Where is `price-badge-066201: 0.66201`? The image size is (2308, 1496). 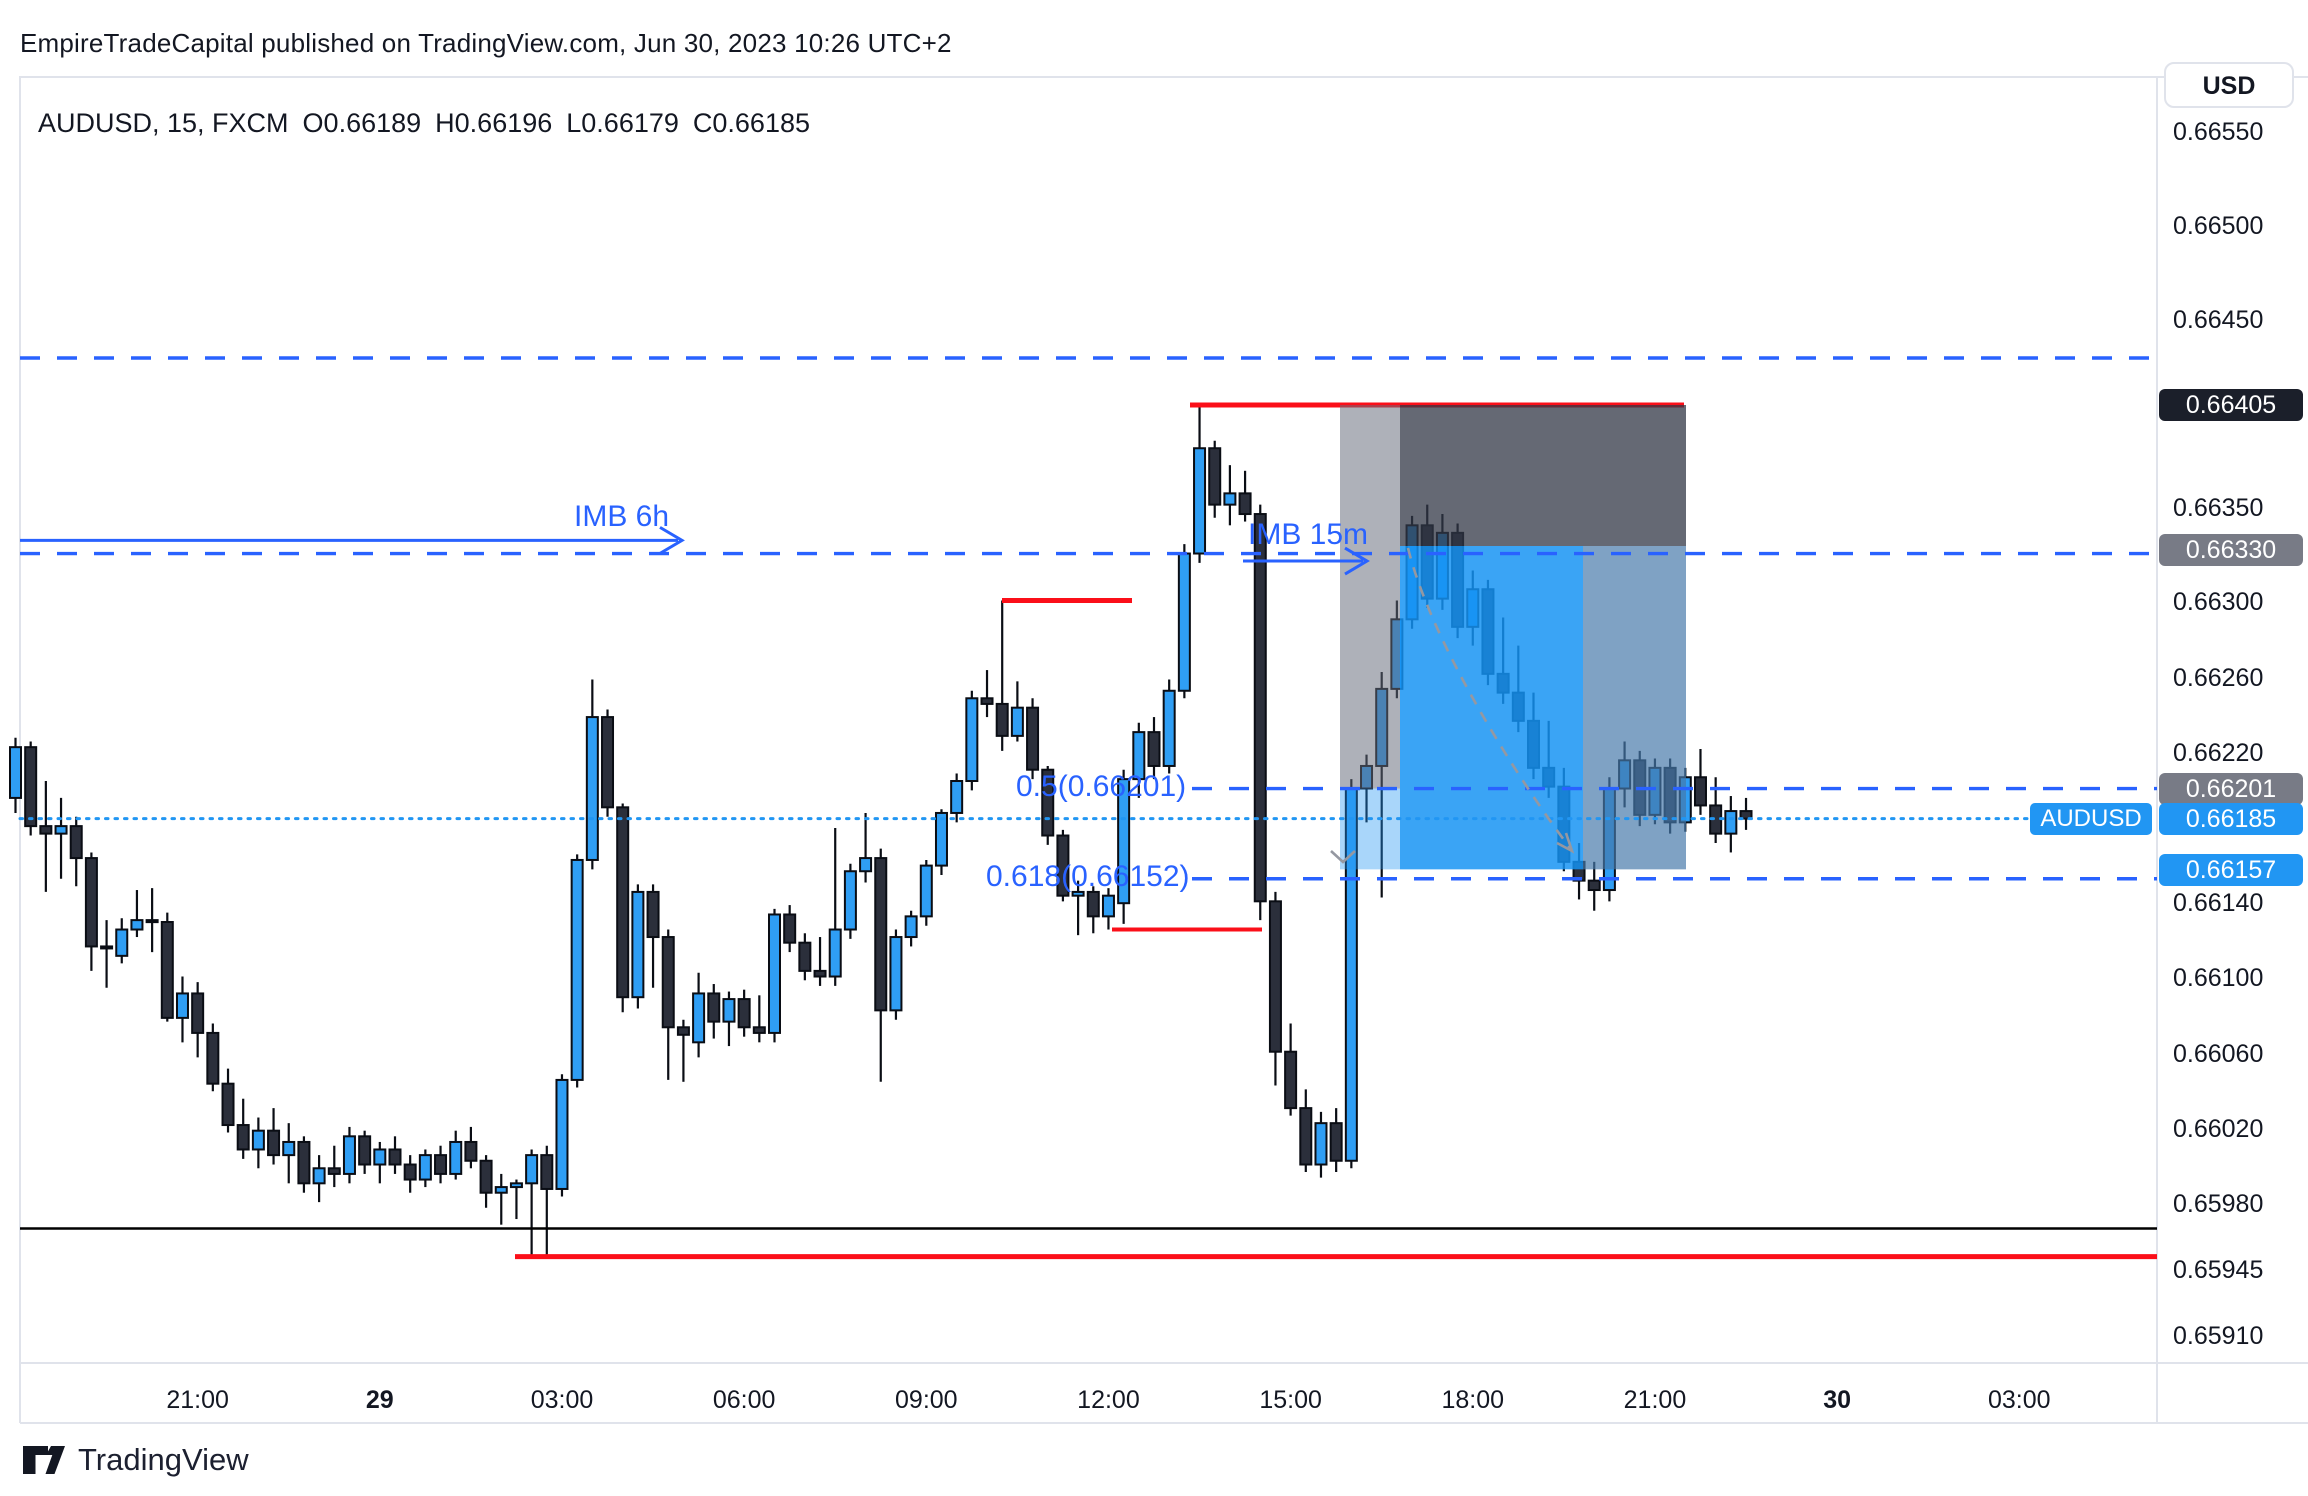 price-badge-066201: 0.66201 is located at coordinates (2231, 788).